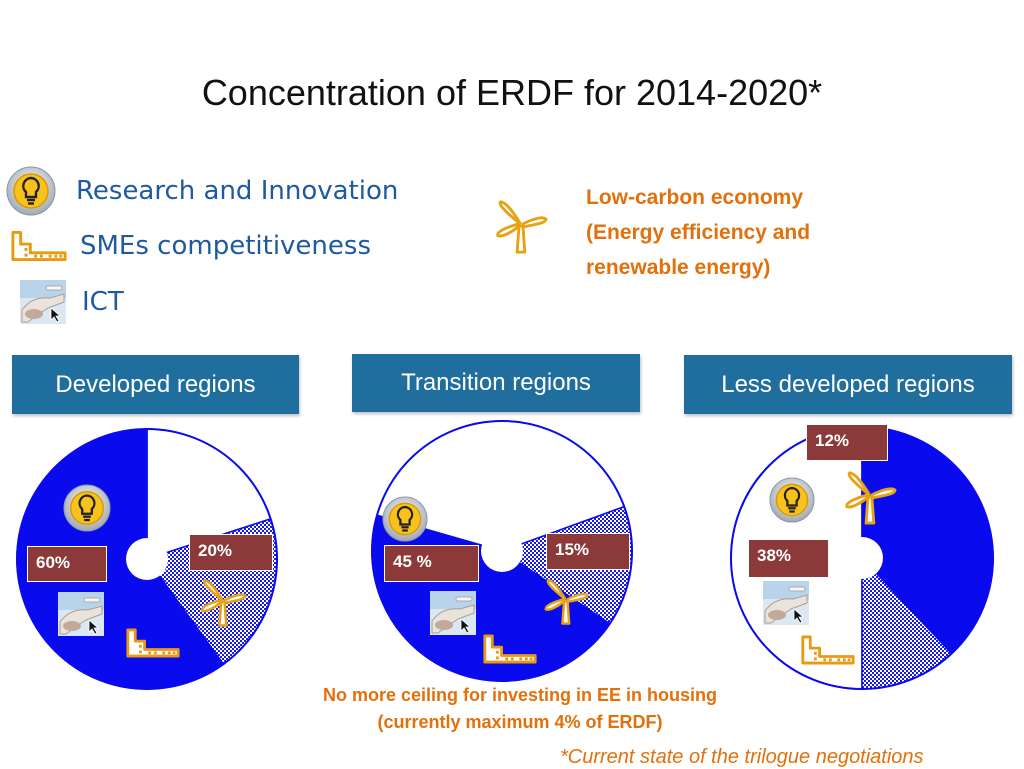  What do you see at coordinates (496, 383) in the screenshot?
I see `chart-title-transition: Transition regions` at bounding box center [496, 383].